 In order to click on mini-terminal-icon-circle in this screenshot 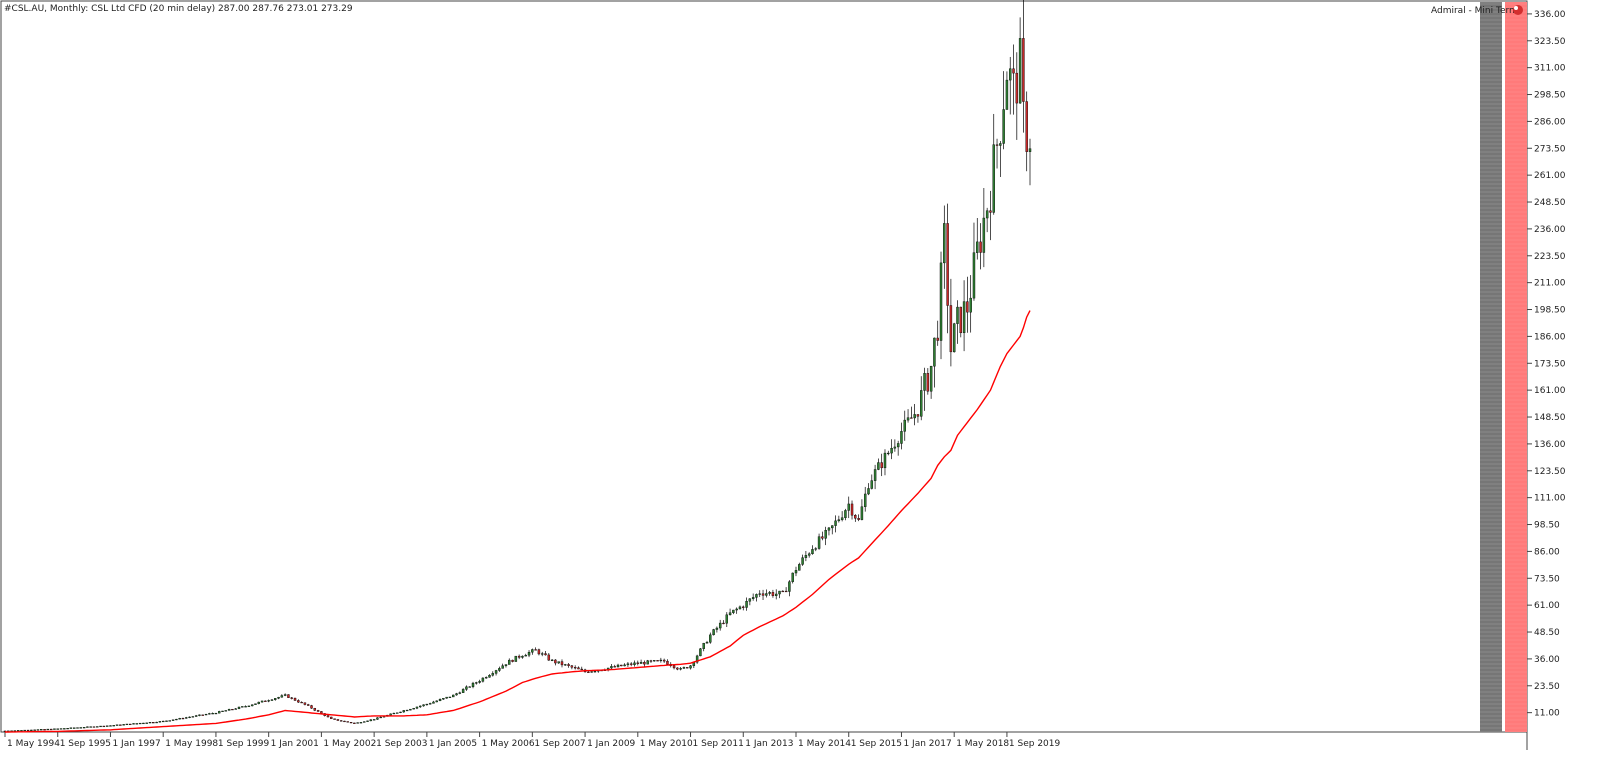, I will do `click(1518, 10)`.